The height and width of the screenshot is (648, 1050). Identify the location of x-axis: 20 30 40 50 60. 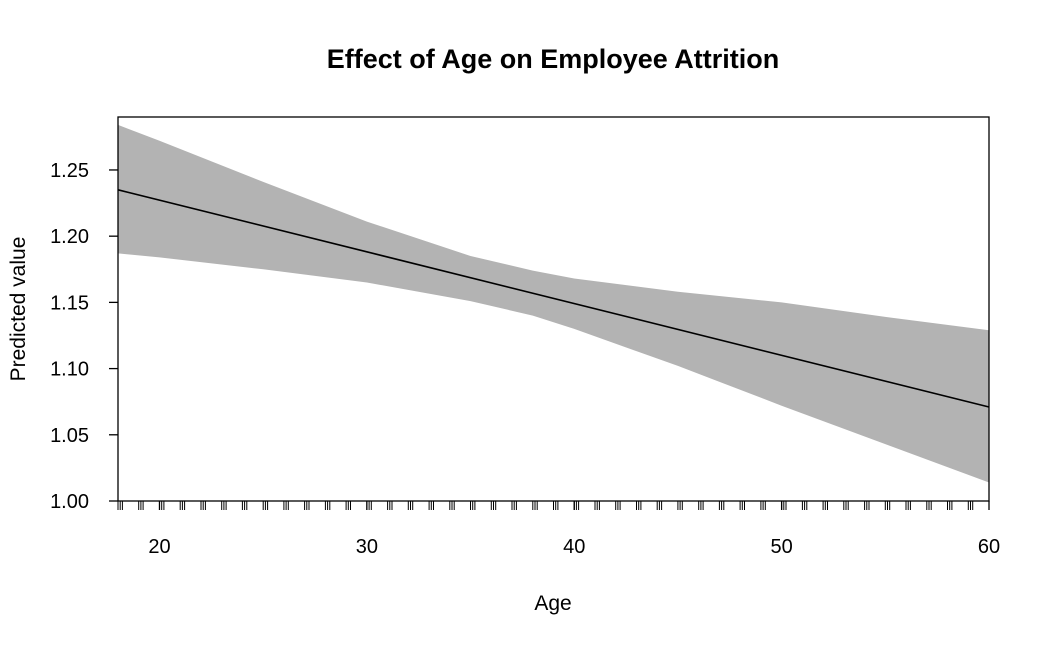
(574, 529).